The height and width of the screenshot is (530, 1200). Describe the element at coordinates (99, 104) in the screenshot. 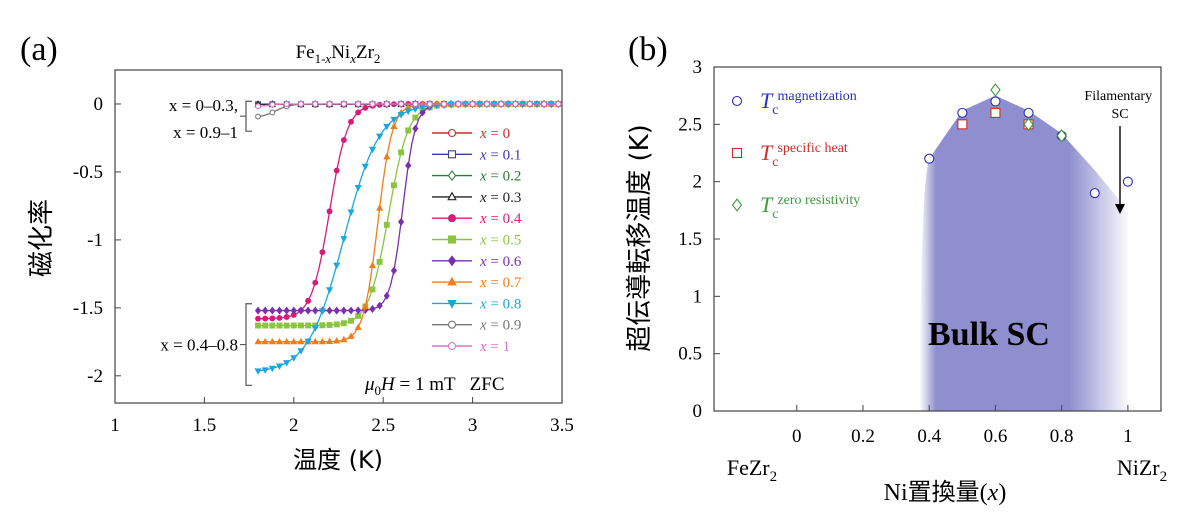

I see `y-tick-label: 0` at that location.